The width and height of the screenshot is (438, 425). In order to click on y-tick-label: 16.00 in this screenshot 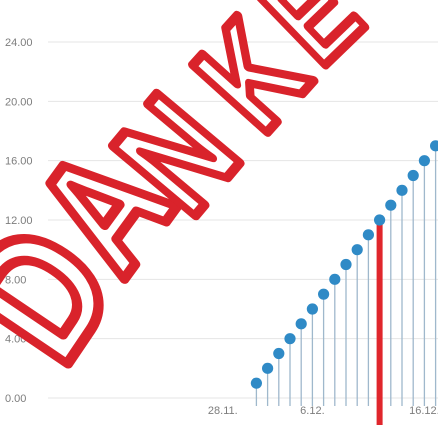, I will do `click(19, 162)`.